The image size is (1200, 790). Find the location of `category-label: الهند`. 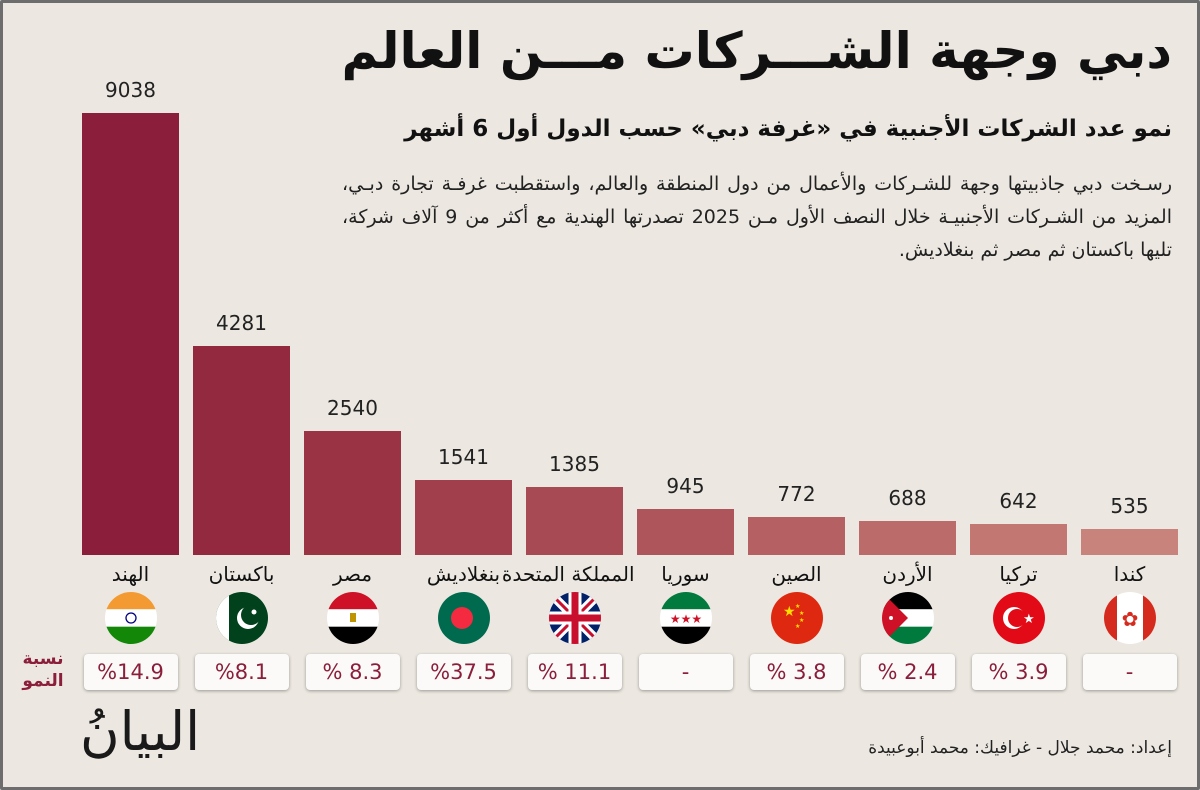

category-label: الهند is located at coordinates (130, 574).